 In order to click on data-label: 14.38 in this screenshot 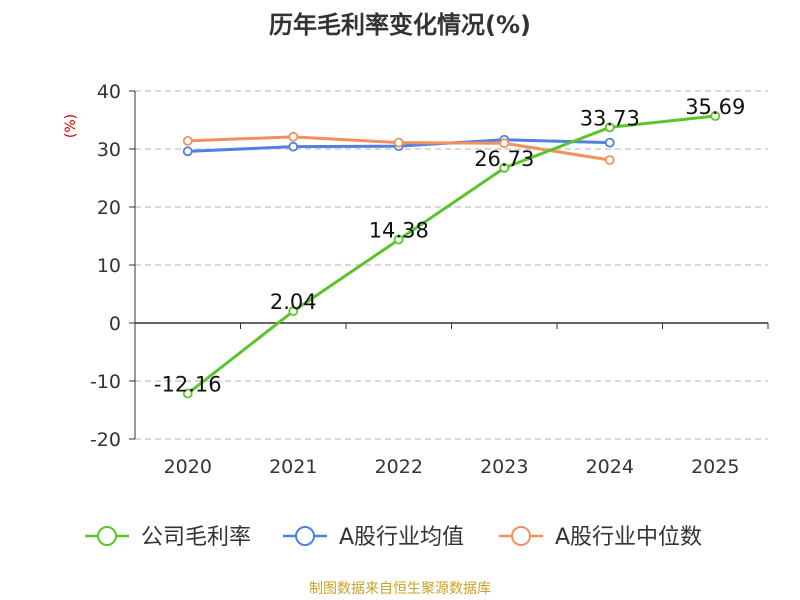, I will do `click(399, 231)`.